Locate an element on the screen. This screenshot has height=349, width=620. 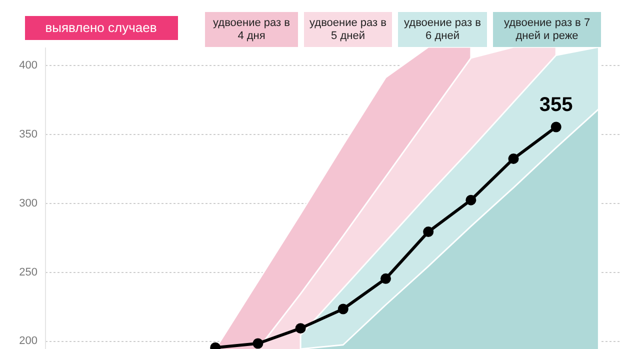
y-tick-label: 400 is located at coordinates (28, 65).